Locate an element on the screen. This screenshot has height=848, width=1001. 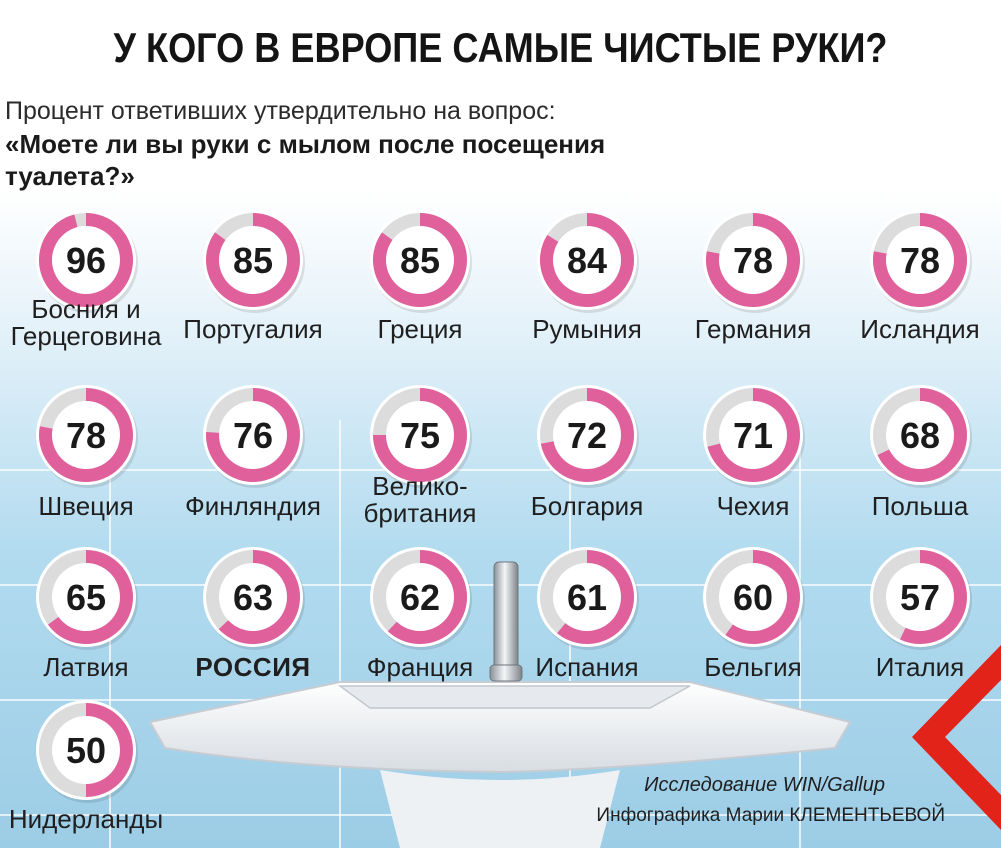
country-label: Латвия is located at coordinates (86, 667).